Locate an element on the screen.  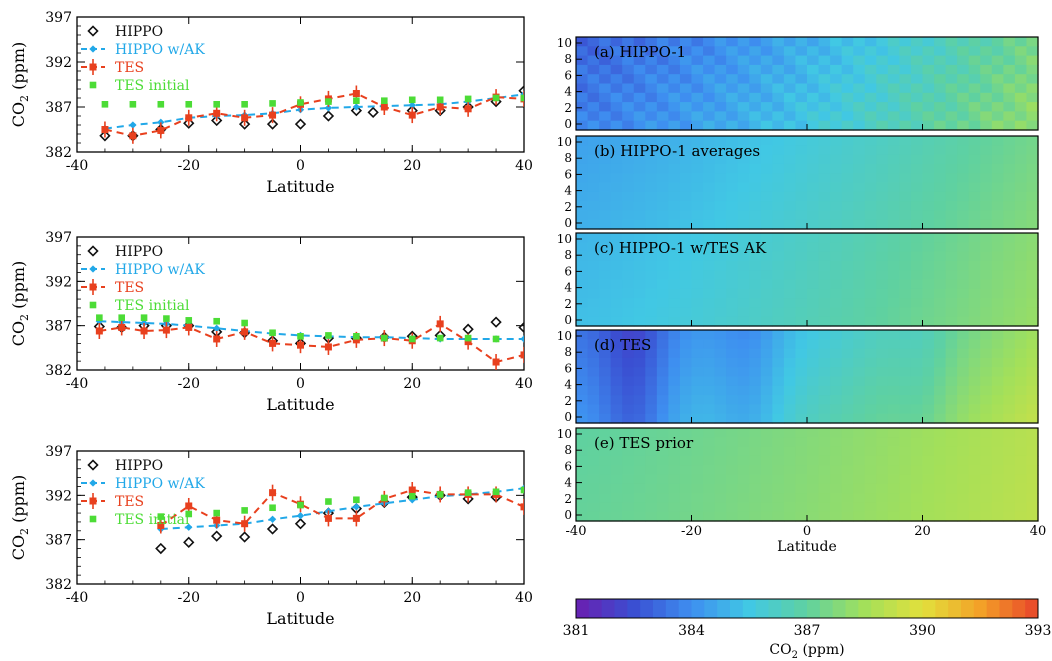
hippo-ak-point is located at coordinates (356, 107).